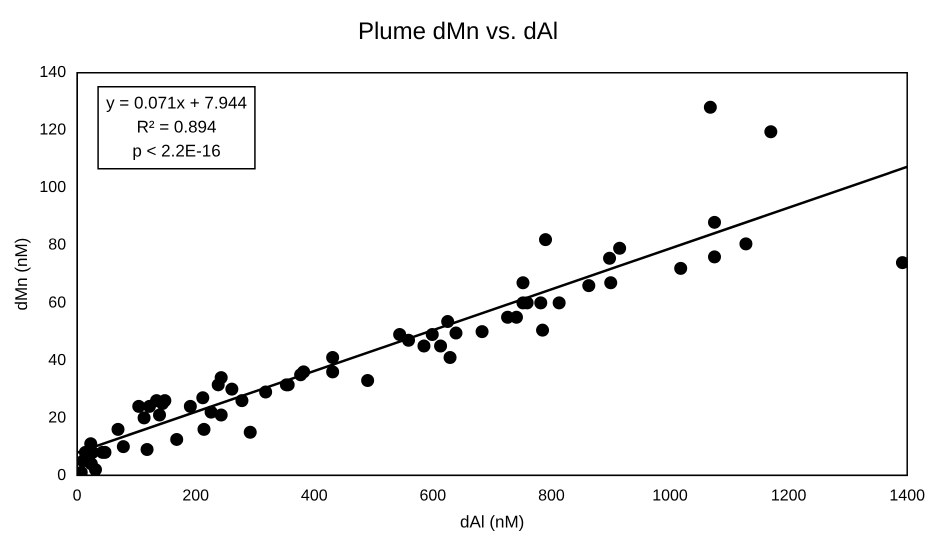 The height and width of the screenshot is (545, 936). Describe the element at coordinates (433, 495) in the screenshot. I see `x-tick-label: 600` at that location.